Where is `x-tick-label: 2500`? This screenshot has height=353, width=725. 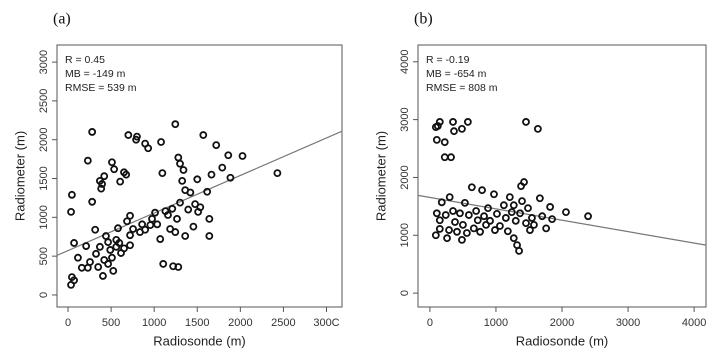
x-tick-label: 2500 is located at coordinates (283, 323).